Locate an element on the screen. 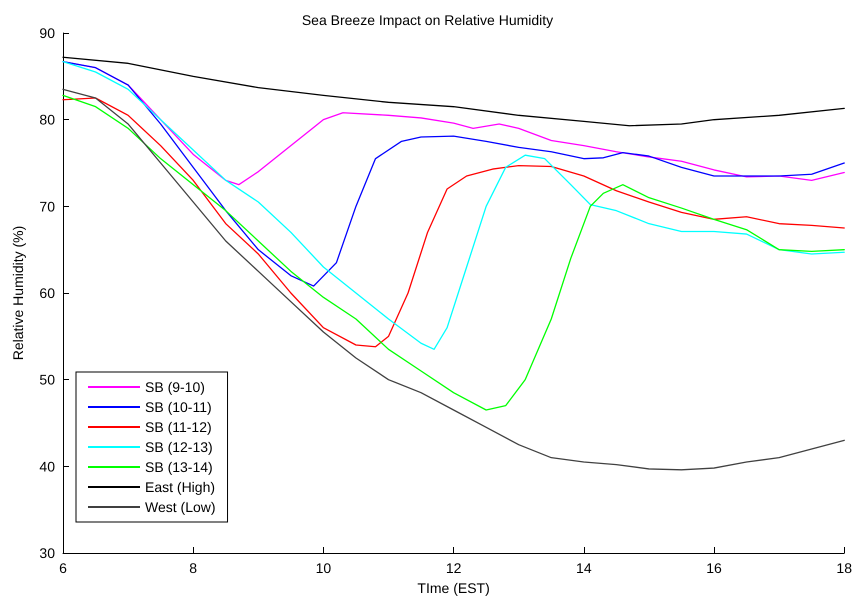  legend-label: SB (11-12) is located at coordinates (178, 427).